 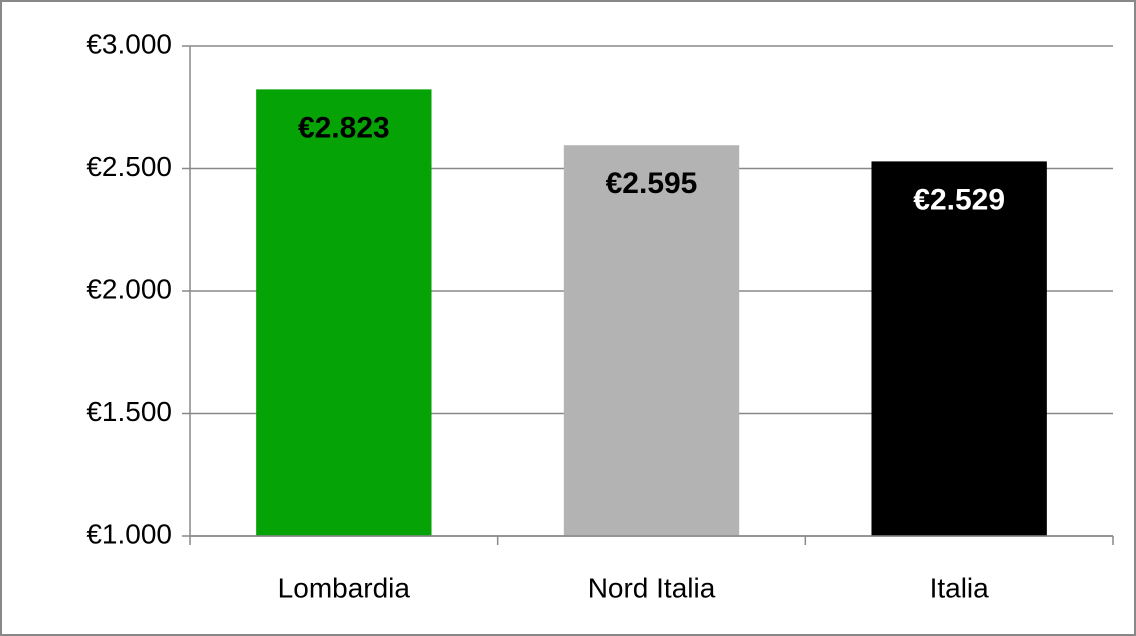 What do you see at coordinates (129, 43) in the screenshot?
I see `y-tick-label: €3.000` at bounding box center [129, 43].